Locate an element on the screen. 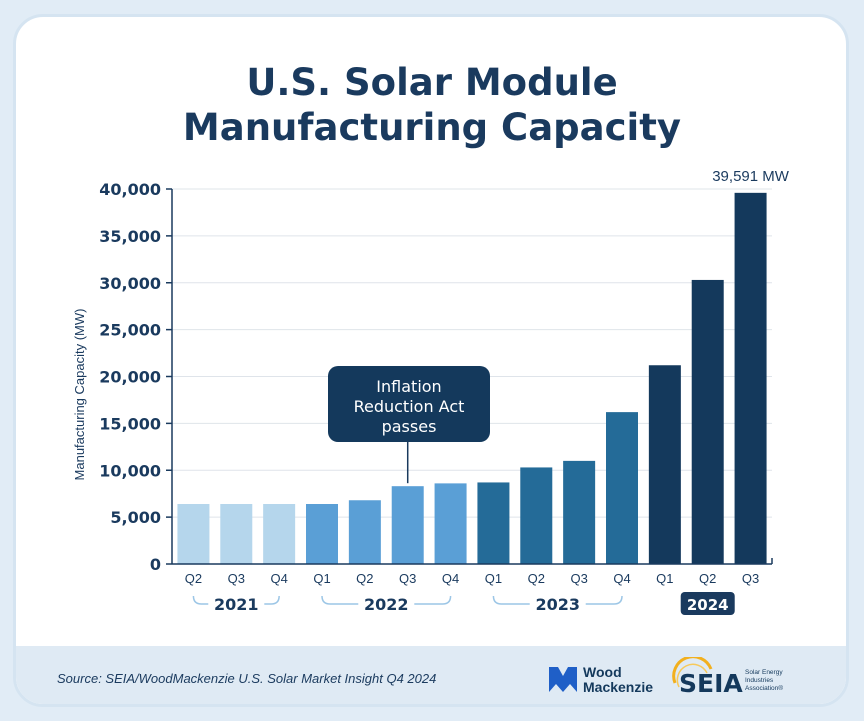 This screenshot has width=864, height=721. bar-2022-q1 is located at coordinates (322, 534).